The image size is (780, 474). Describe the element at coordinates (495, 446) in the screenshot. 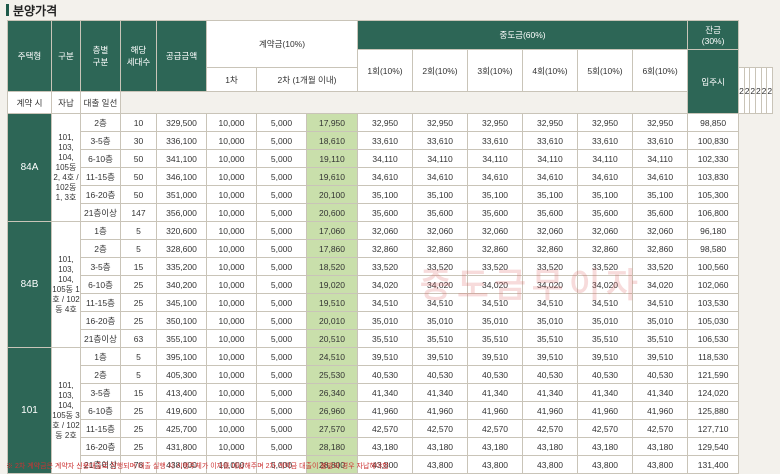

I see `cell-mid-3: 43,180` at that location.